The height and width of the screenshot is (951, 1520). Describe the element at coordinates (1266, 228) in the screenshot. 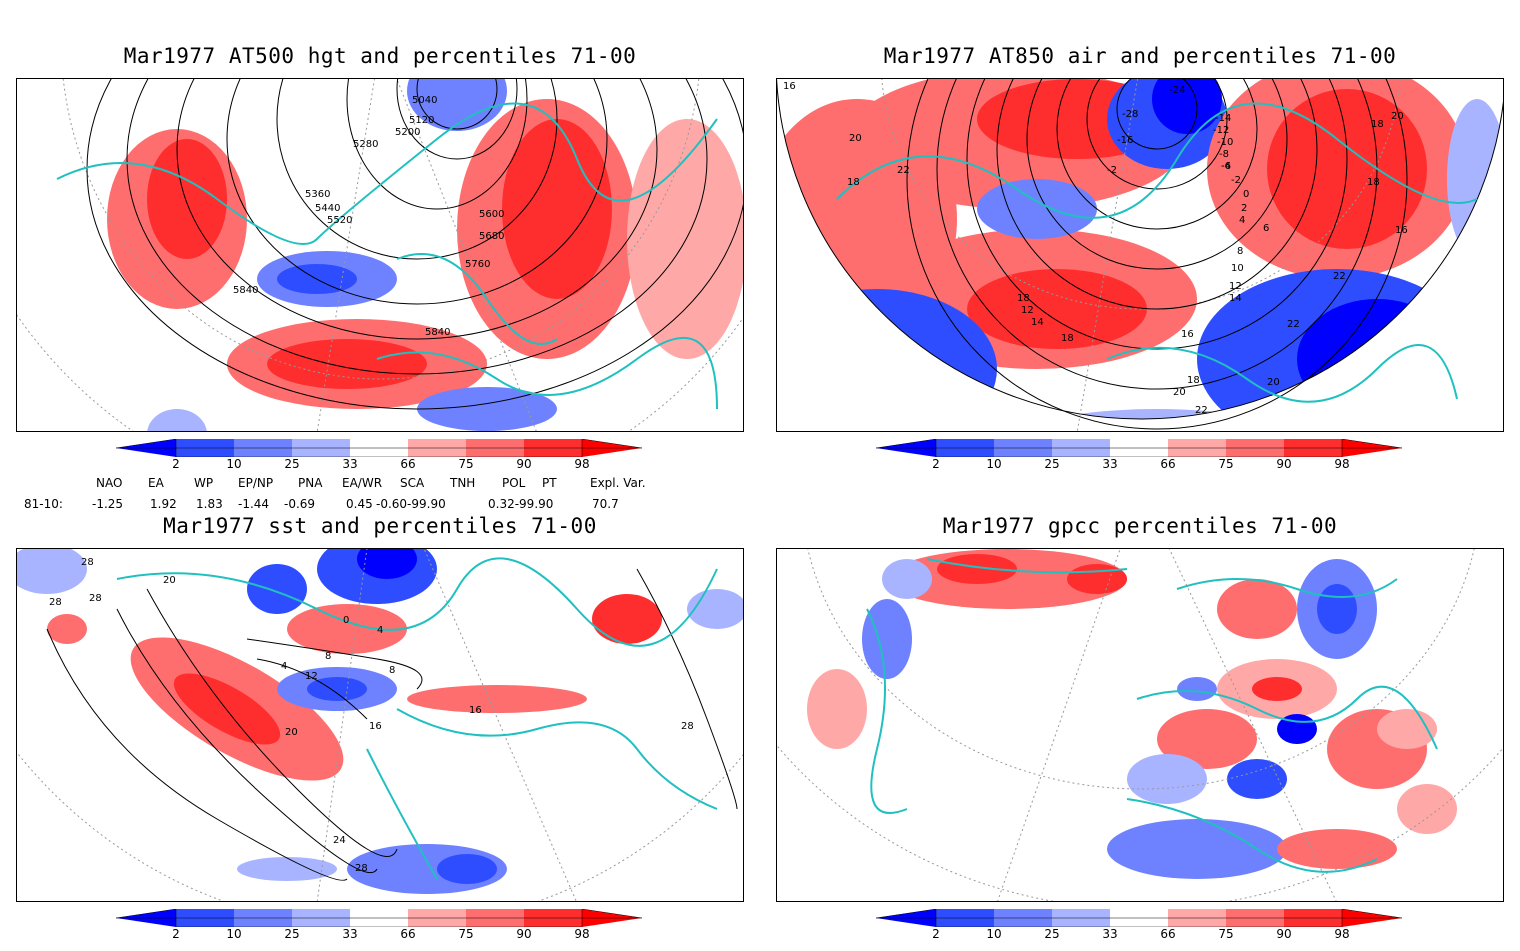

I see `contour-label: 6` at that location.